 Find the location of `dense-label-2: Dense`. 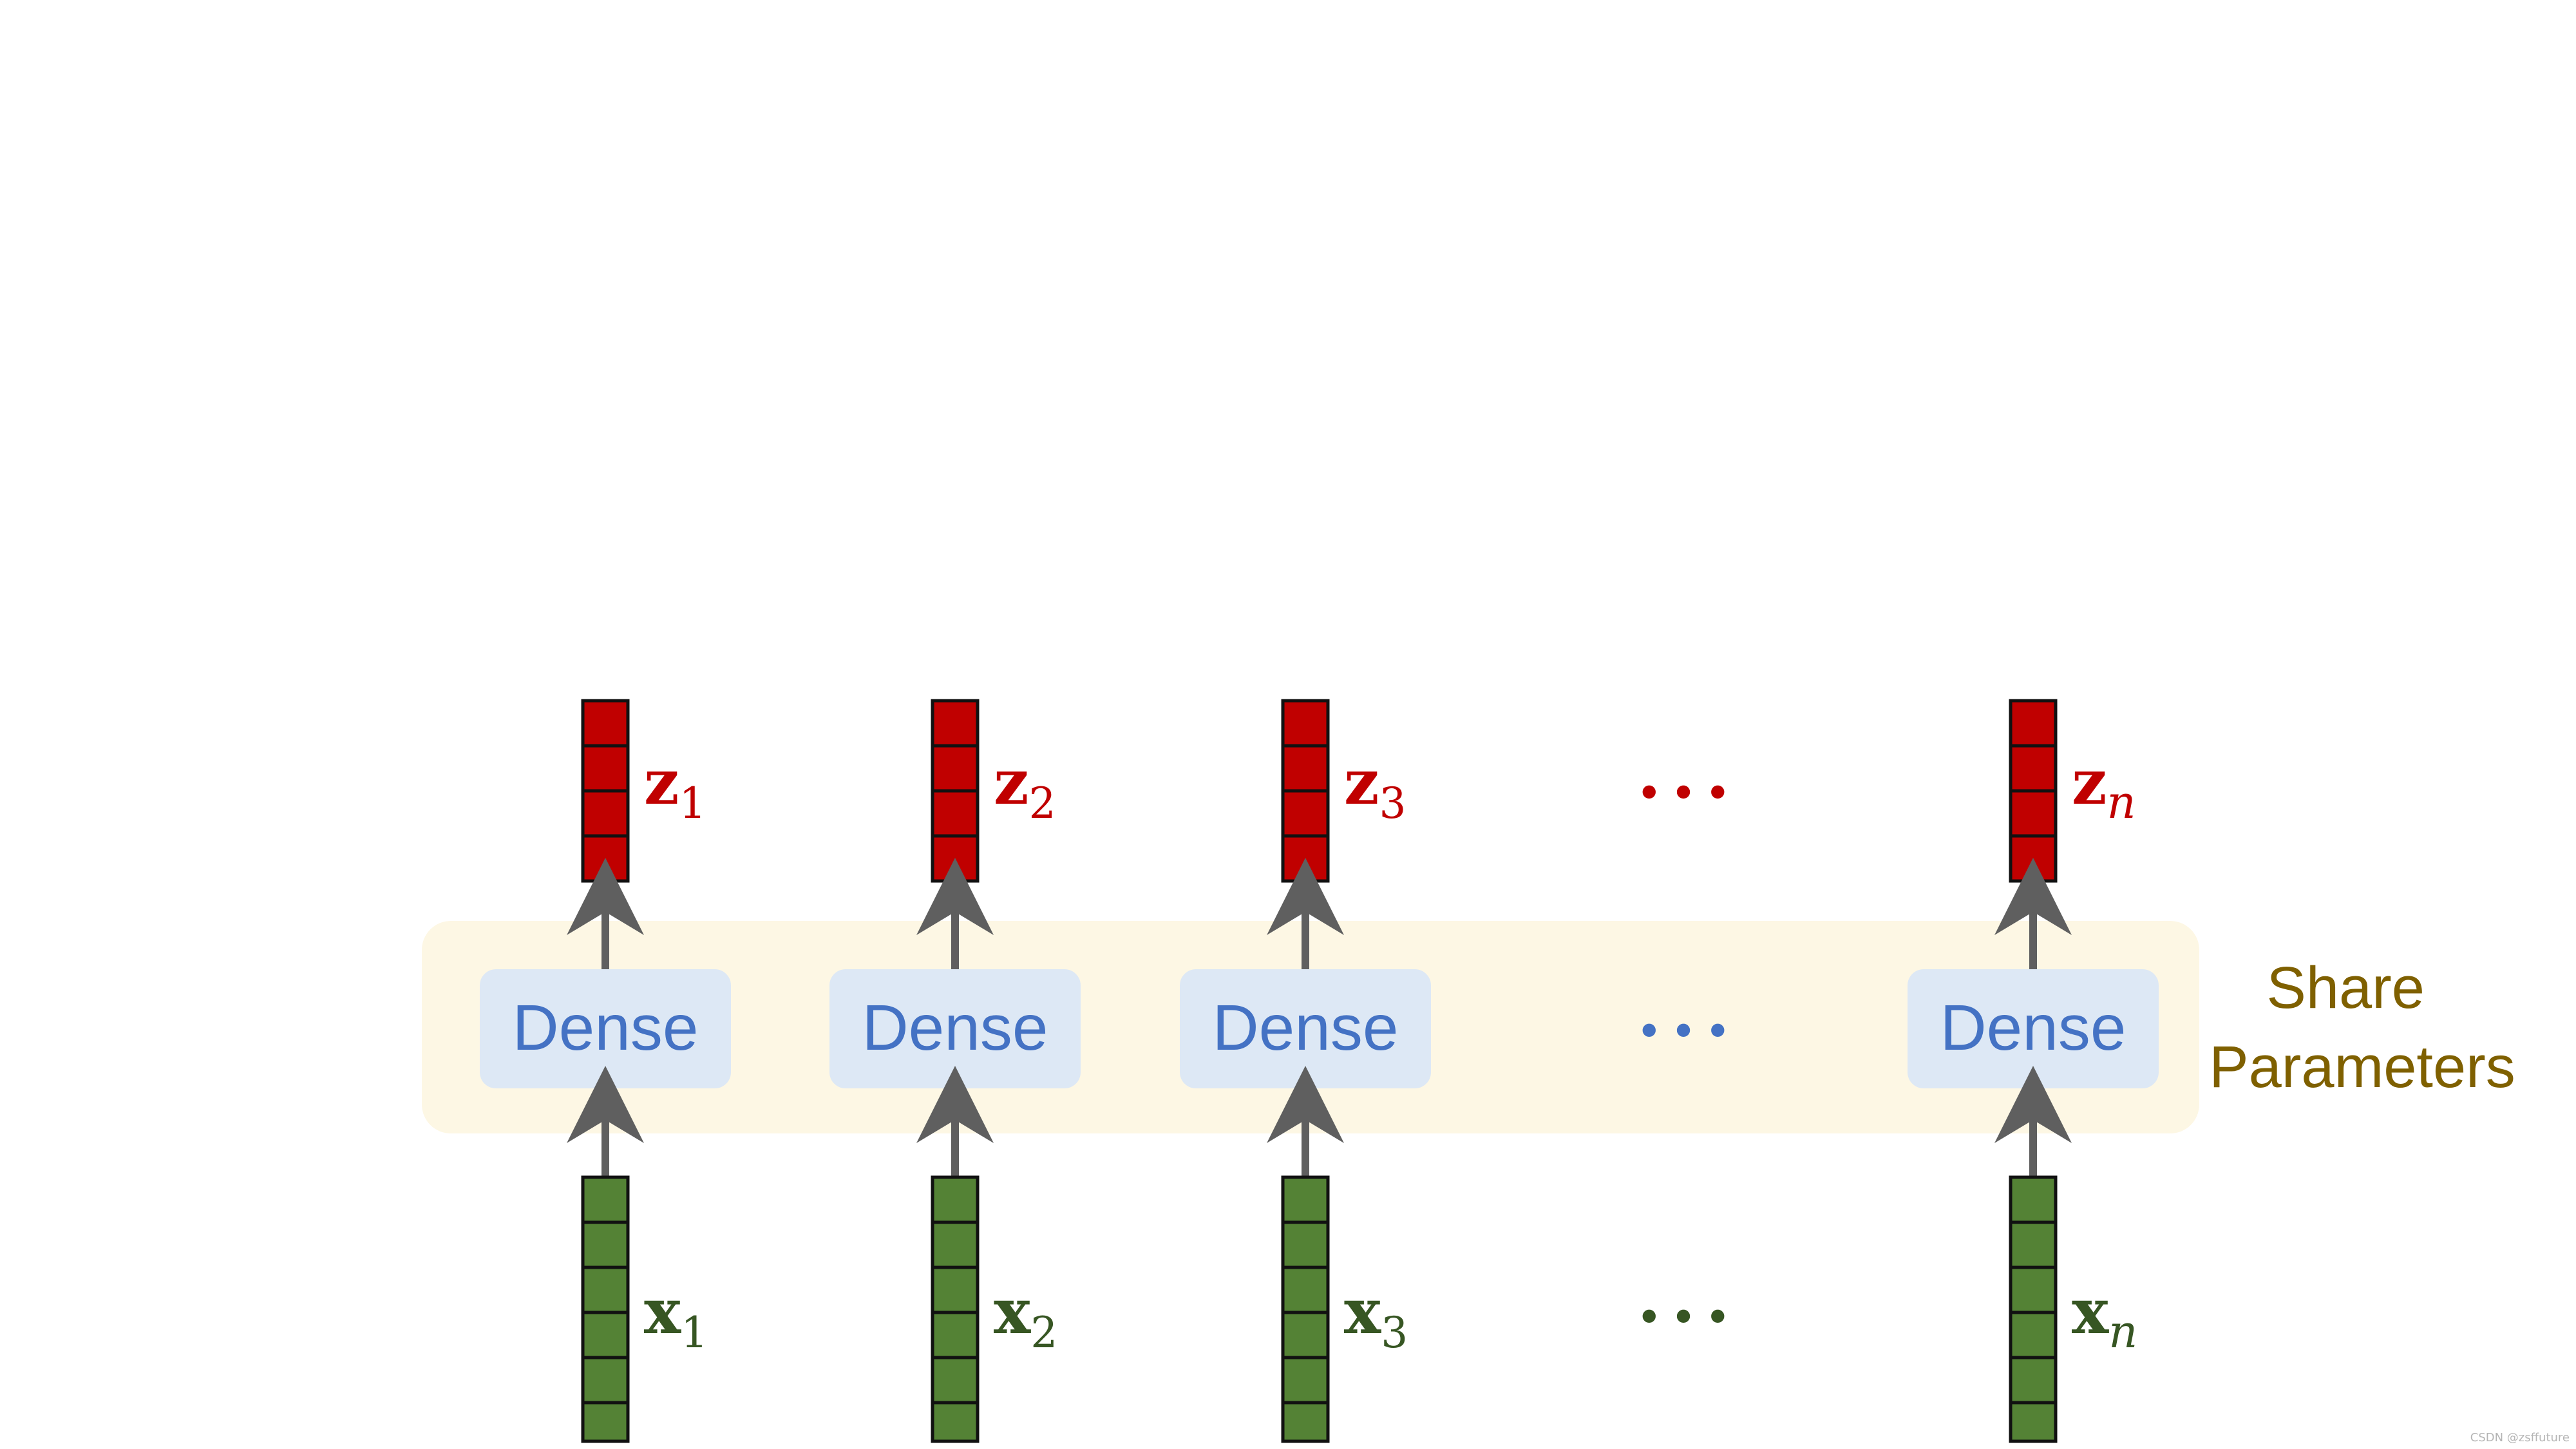

dense-label-2: Dense is located at coordinates (955, 1028).